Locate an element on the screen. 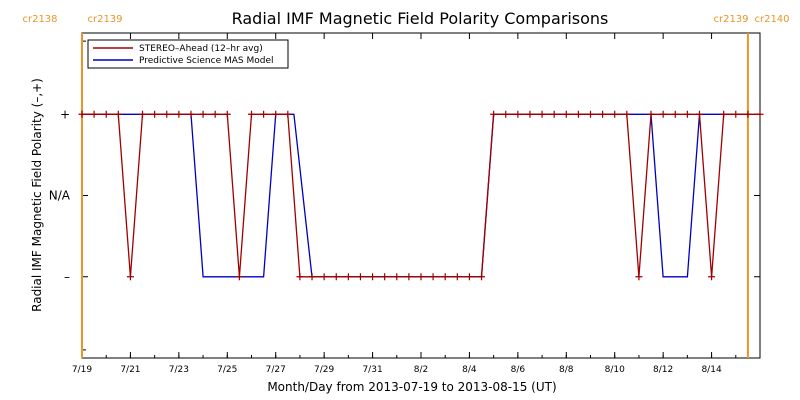 This screenshot has width=800, height=400. x-tick-label: 8/10 is located at coordinates (615, 370).